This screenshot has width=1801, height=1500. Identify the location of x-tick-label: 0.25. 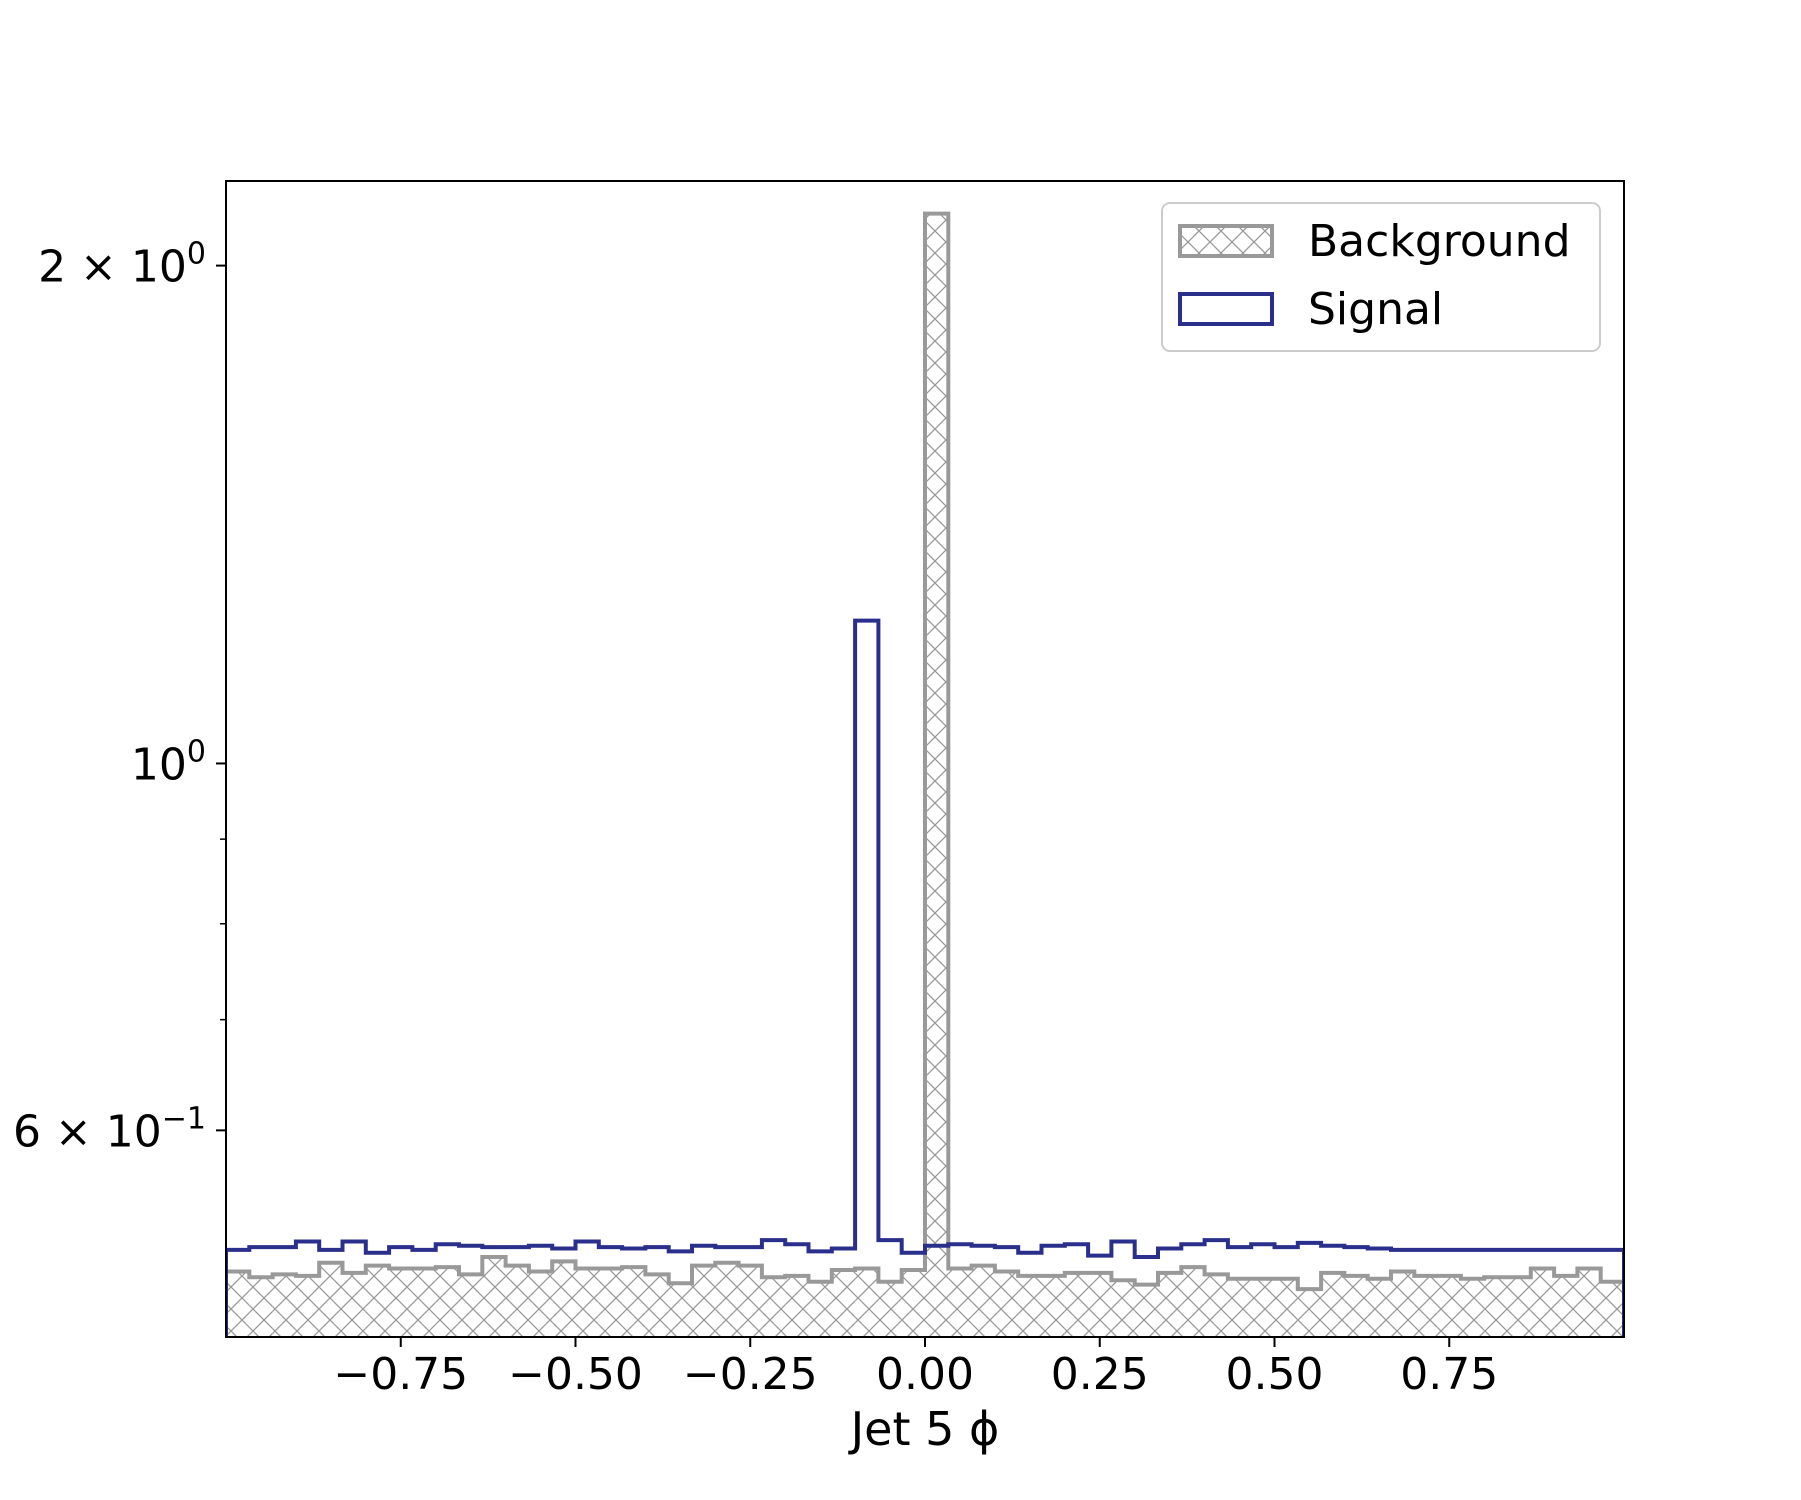
(1100, 1374).